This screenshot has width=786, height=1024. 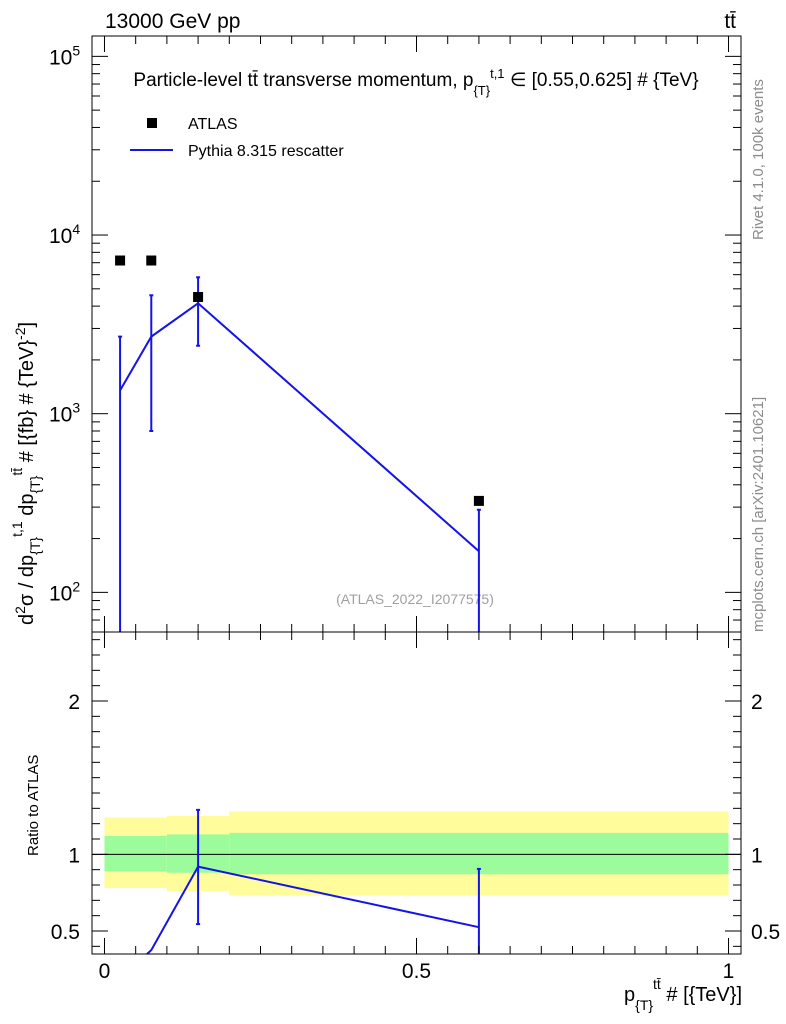 I want to click on main-y-tick-label: 10⁴, so click(x=64, y=234).